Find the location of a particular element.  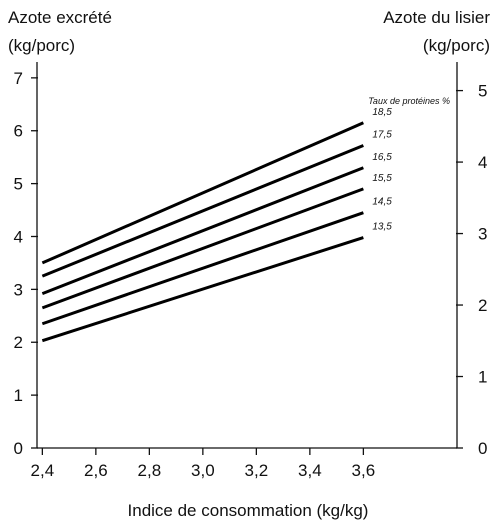

y-left-tick-label: 7 is located at coordinates (18, 78).